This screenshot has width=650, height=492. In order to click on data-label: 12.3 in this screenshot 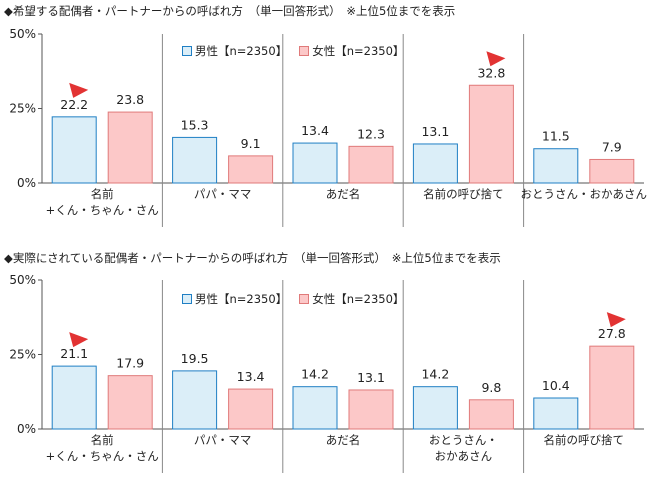, I will do `click(371, 133)`.